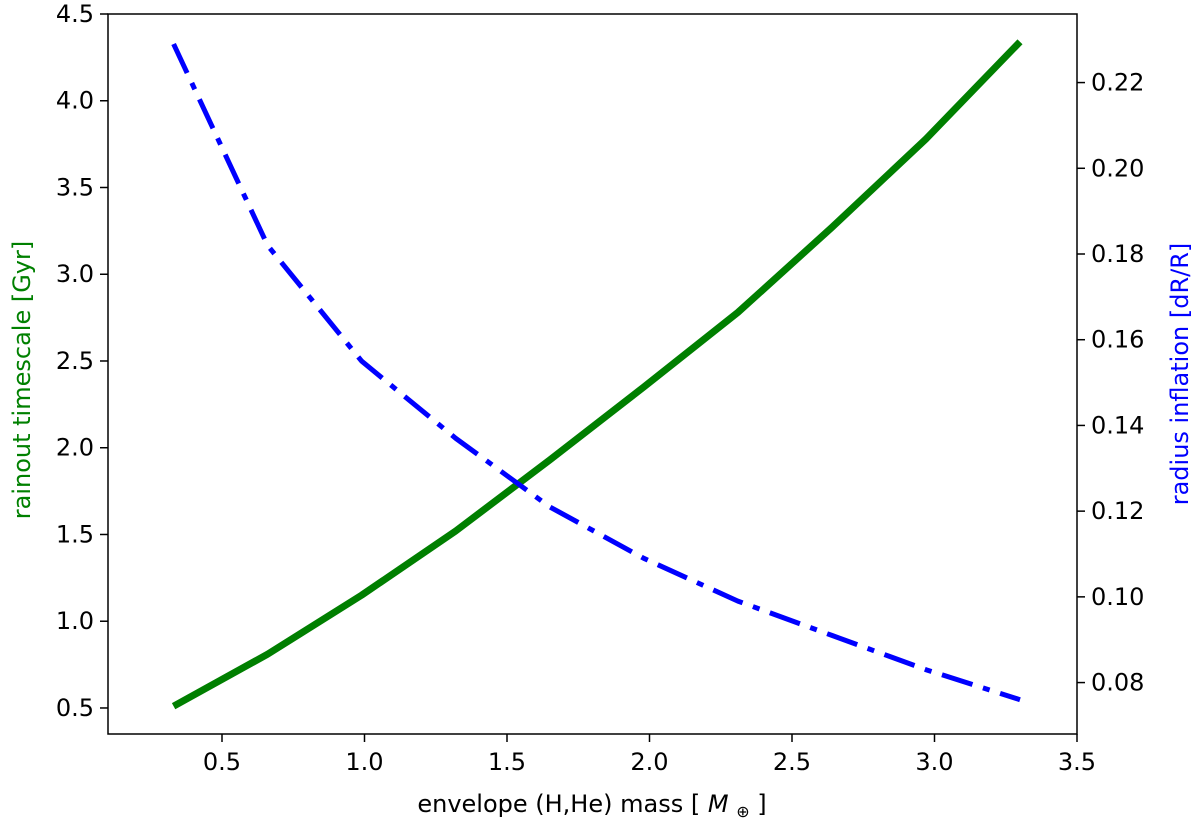 The height and width of the screenshot is (829, 1200). What do you see at coordinates (1077, 762) in the screenshot?
I see `x-tick-label: 3.5` at bounding box center [1077, 762].